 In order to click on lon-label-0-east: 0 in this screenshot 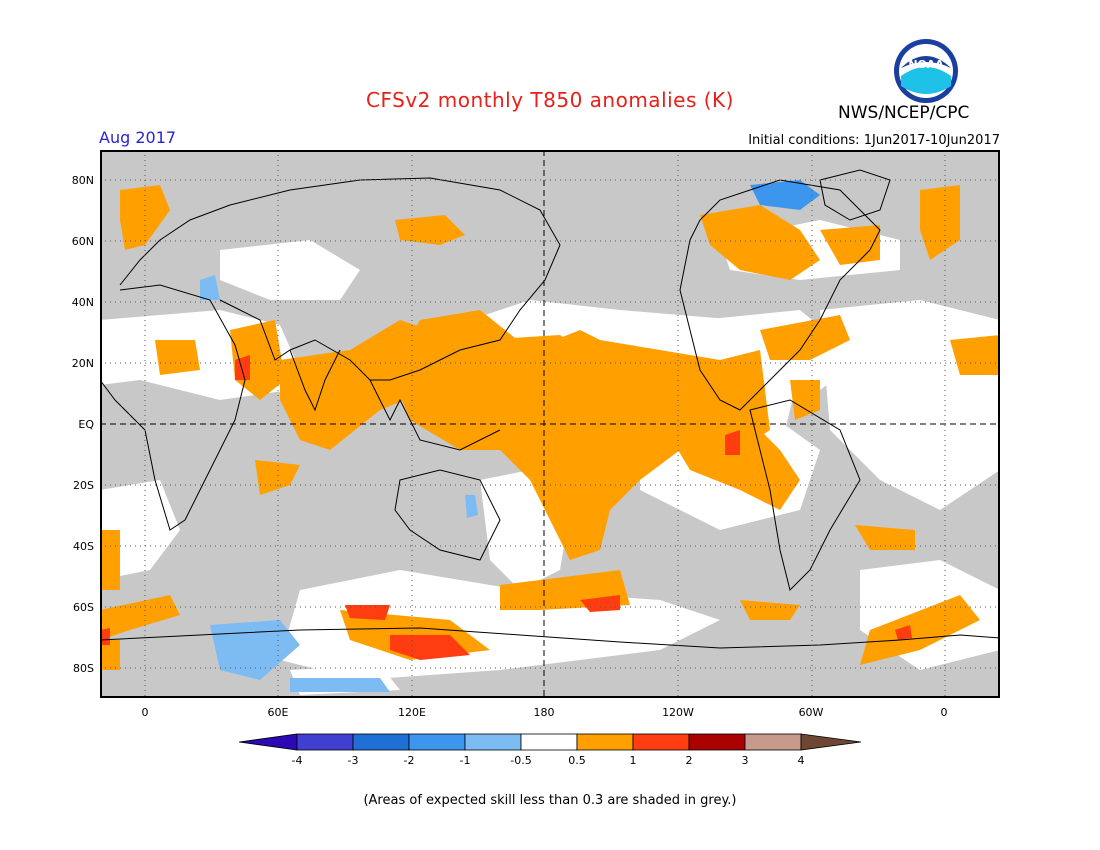, I will do `click(944, 712)`.